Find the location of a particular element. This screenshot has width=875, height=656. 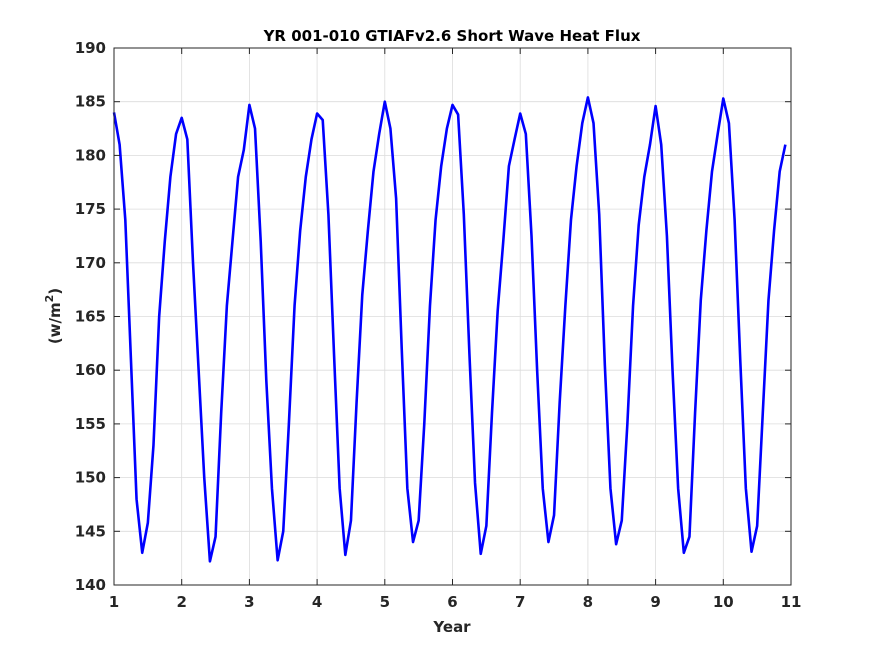

y-axis-label-main: (w/m is located at coordinates (55, 323).